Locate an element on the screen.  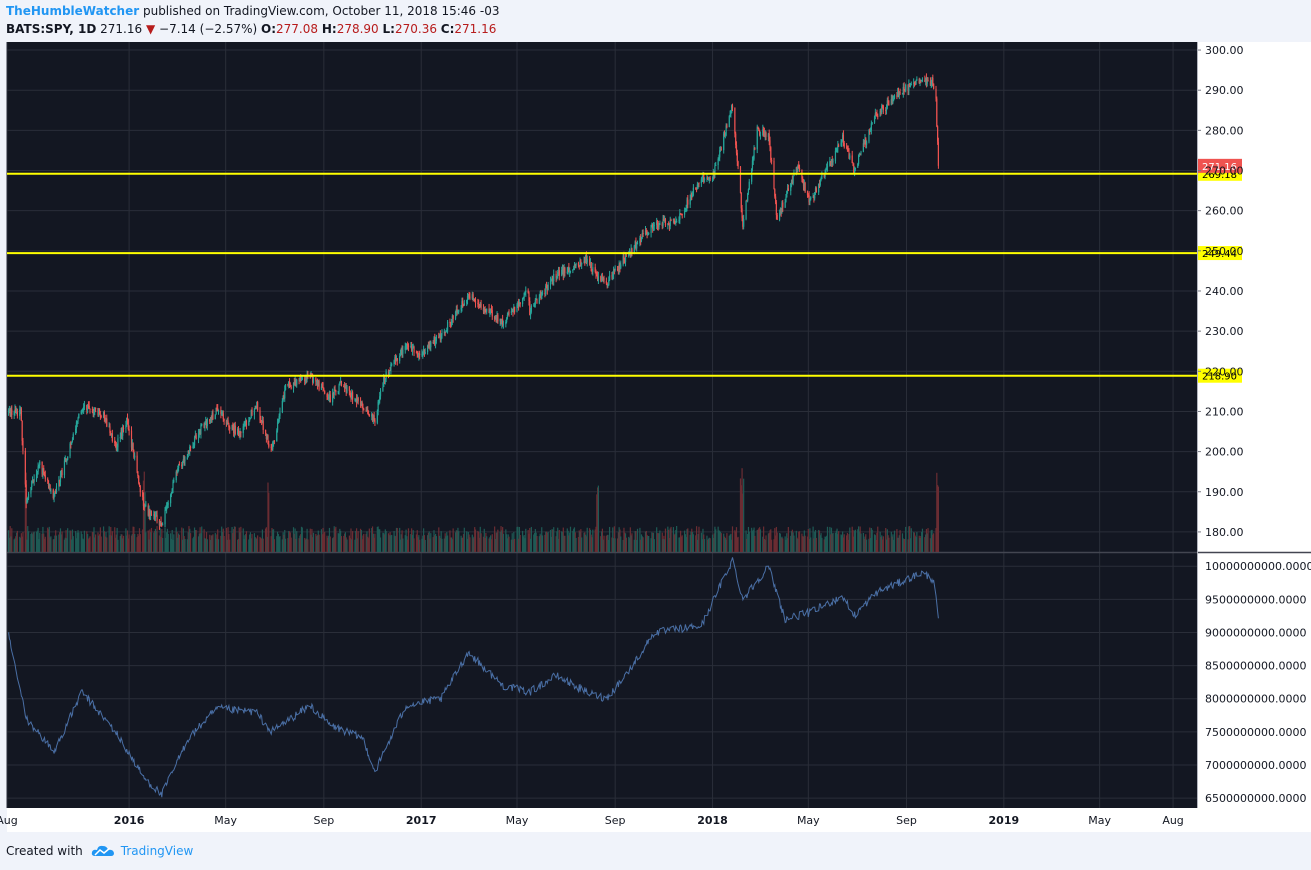
symbol-label: BATS:SPY, 1D is located at coordinates (51, 29).